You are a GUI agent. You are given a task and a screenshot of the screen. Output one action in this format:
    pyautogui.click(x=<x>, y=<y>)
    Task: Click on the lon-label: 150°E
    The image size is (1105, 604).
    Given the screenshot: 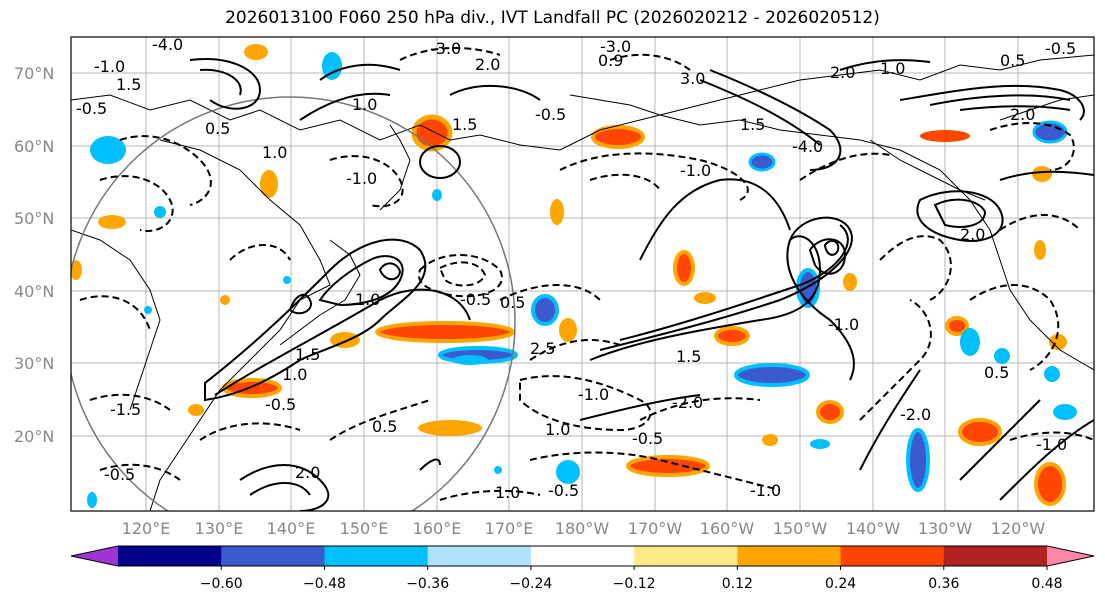 What is the action you would take?
    pyautogui.click(x=364, y=528)
    